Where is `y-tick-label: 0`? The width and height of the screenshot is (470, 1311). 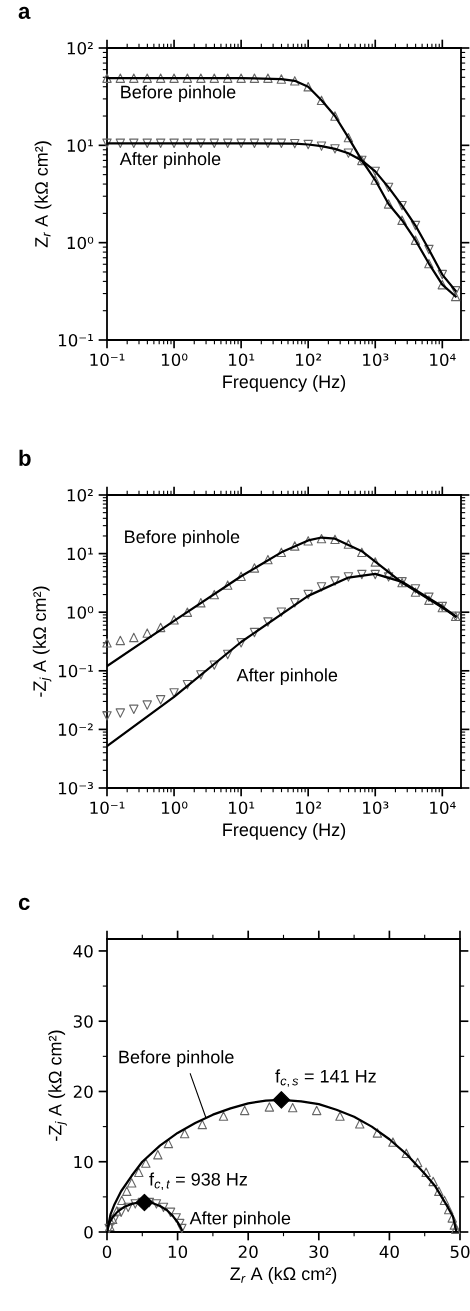 y-tick-label: 0 is located at coordinates (88, 1232).